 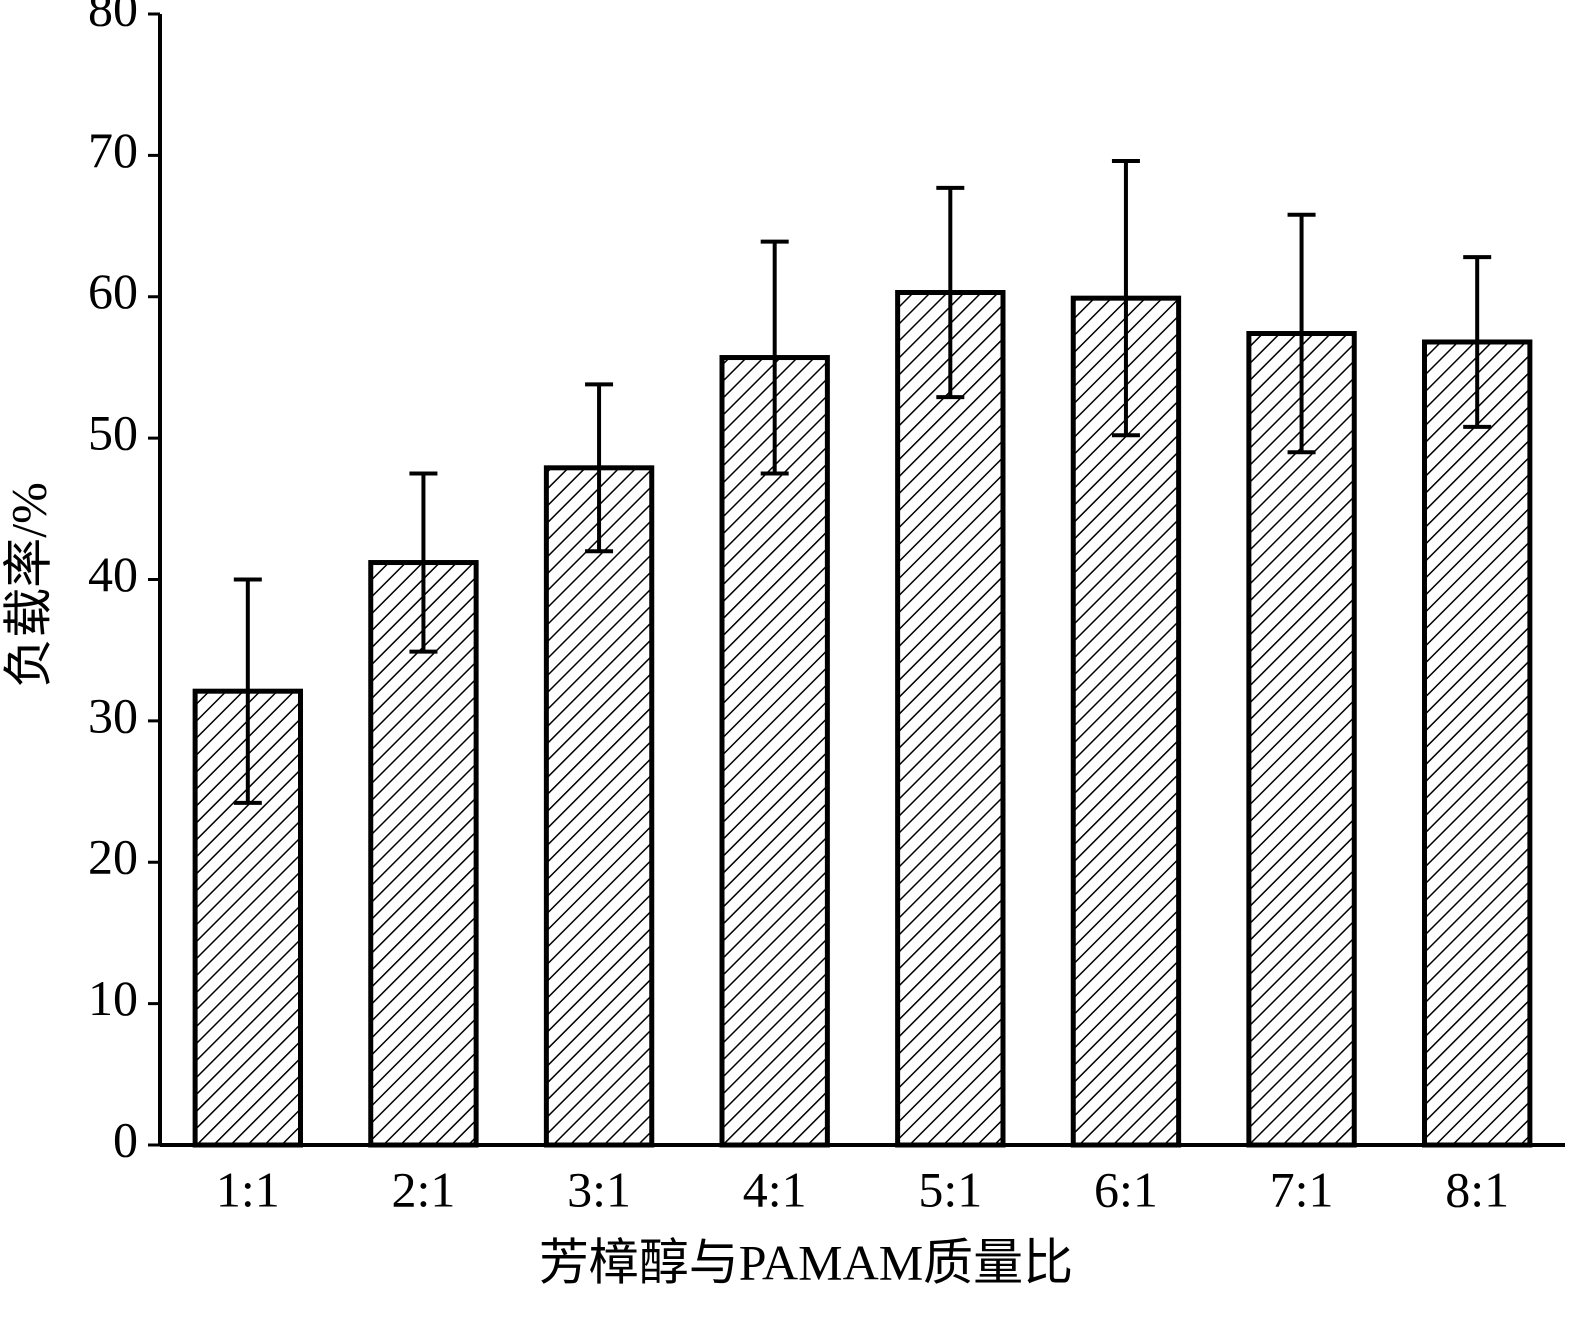 What do you see at coordinates (125, 1139) in the screenshot?
I see `y-tick-label: 0` at bounding box center [125, 1139].